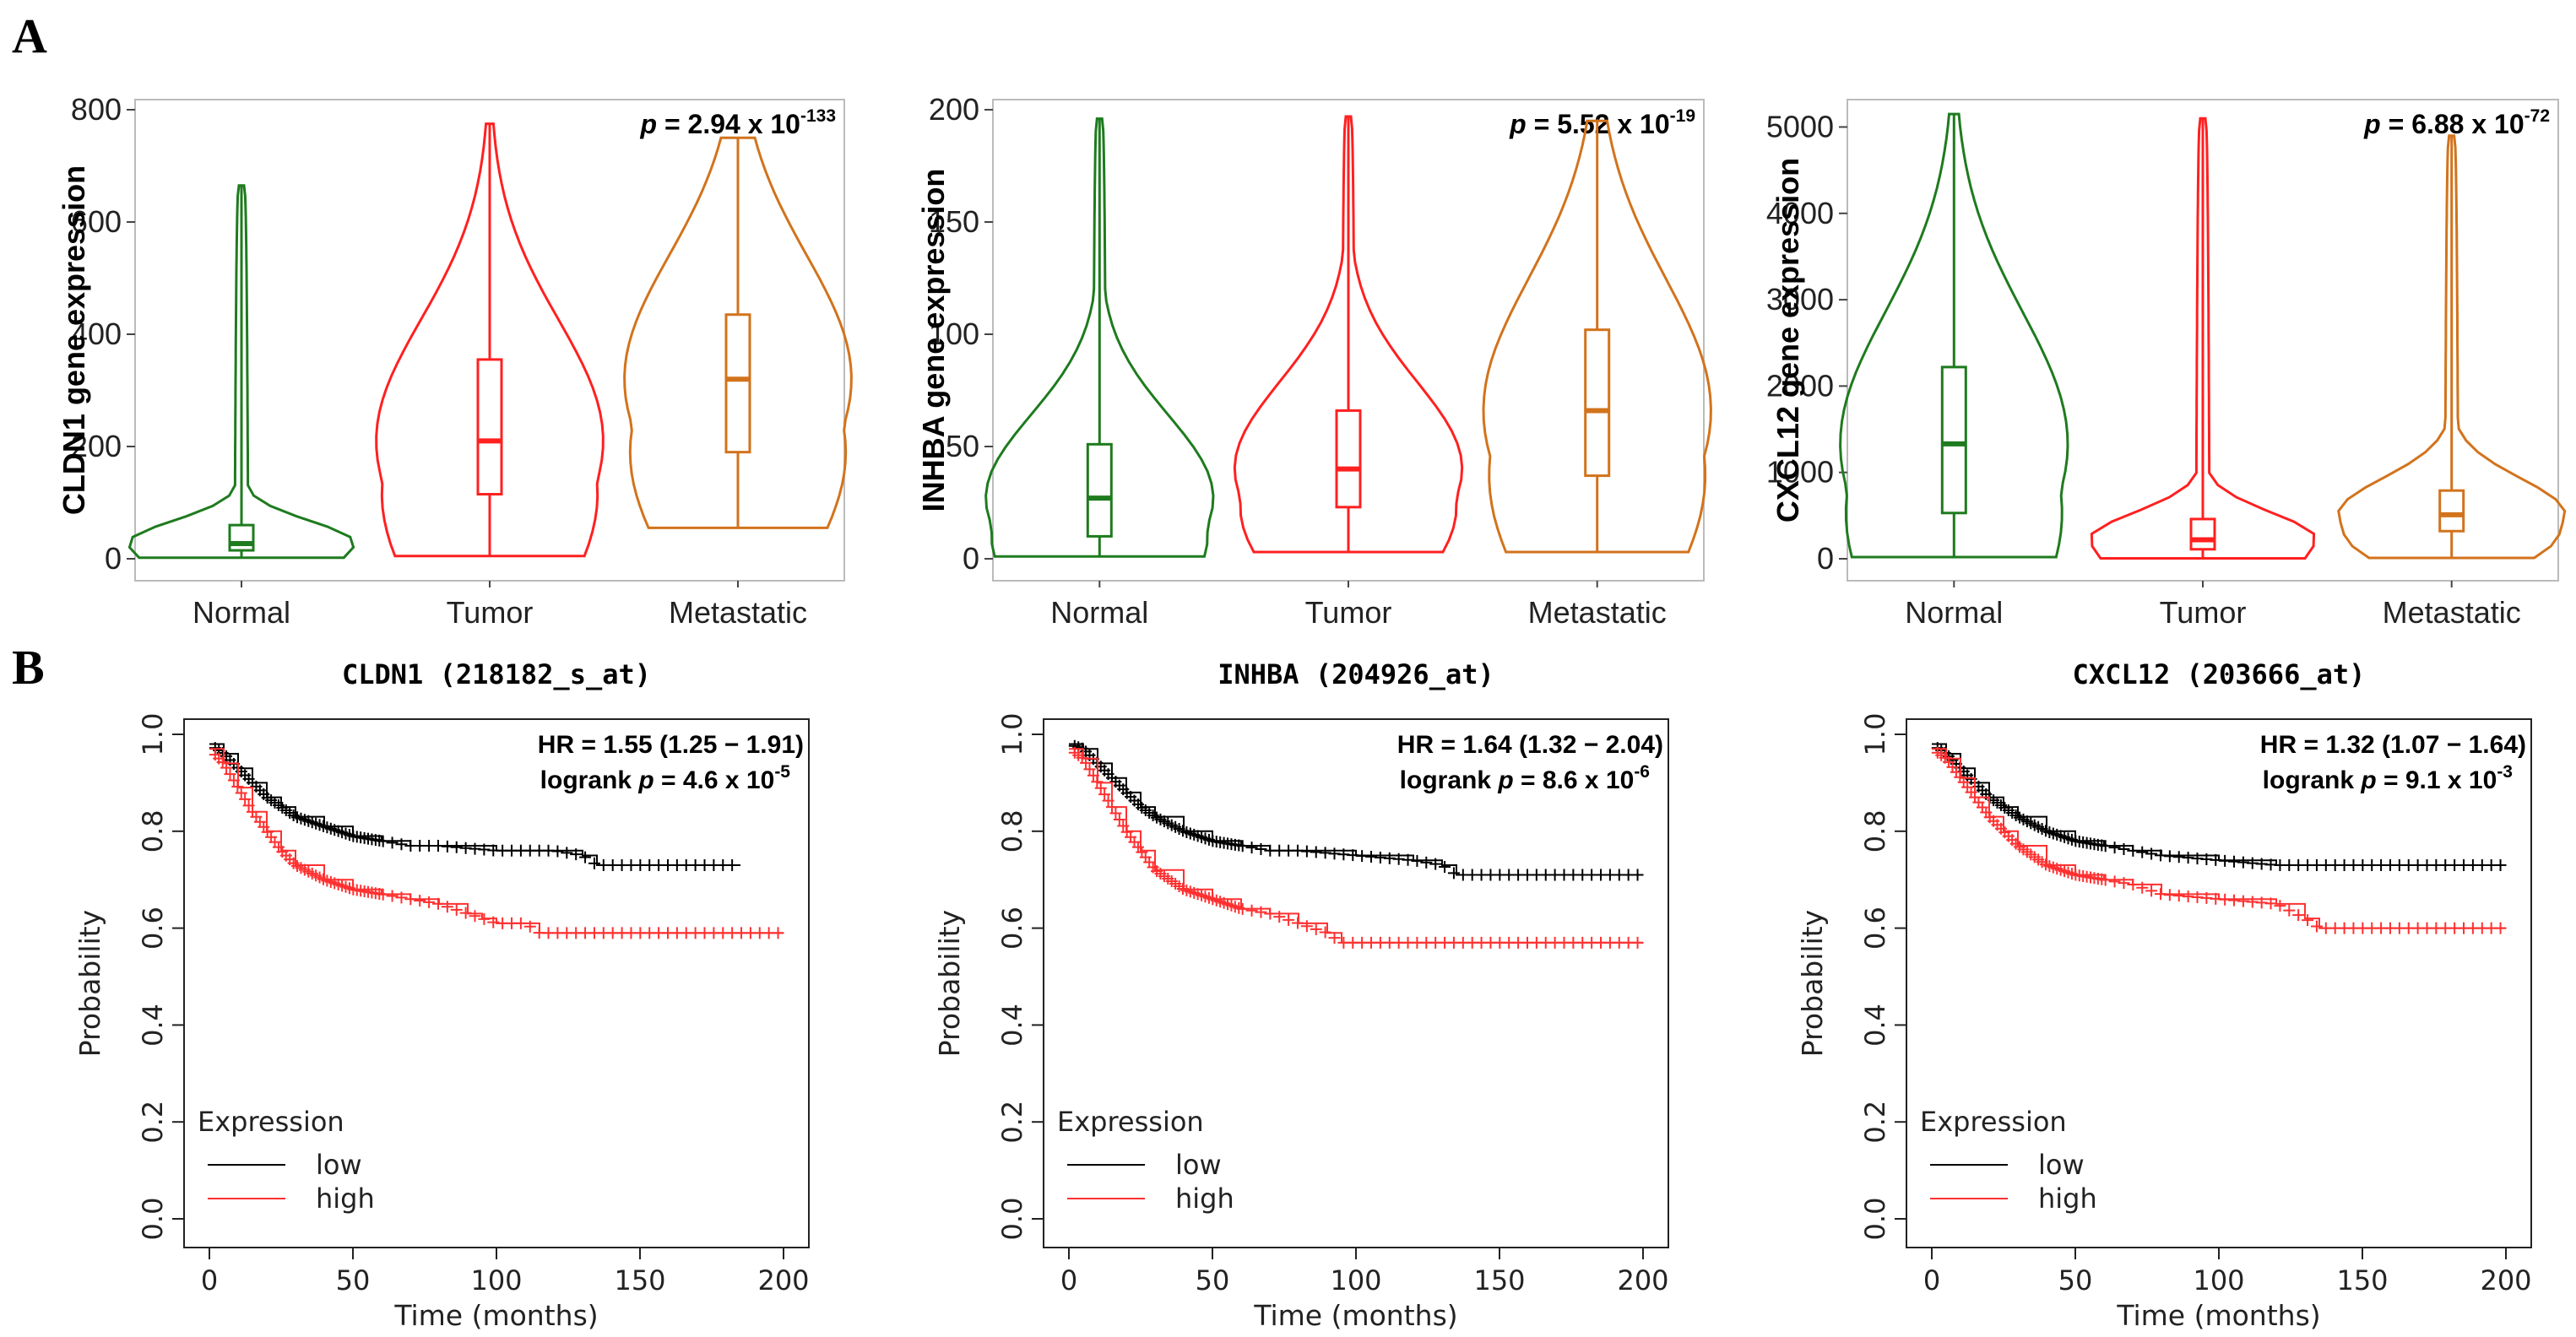 The width and height of the screenshot is (2576, 1337). I want to click on logrank-value: = 9.1 x 10, so click(2437, 780).